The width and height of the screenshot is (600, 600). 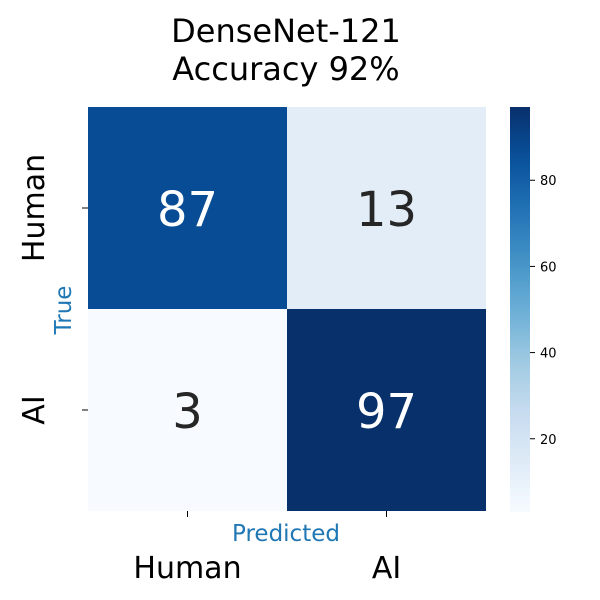 What do you see at coordinates (548, 267) in the screenshot?
I see `colorbar-tick-label: 60` at bounding box center [548, 267].